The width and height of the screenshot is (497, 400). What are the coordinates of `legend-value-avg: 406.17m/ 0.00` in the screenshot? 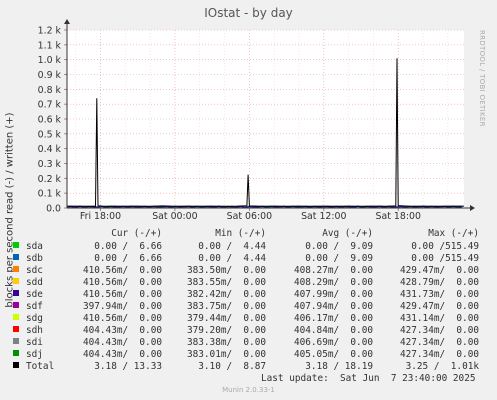 It's located at (333, 318).